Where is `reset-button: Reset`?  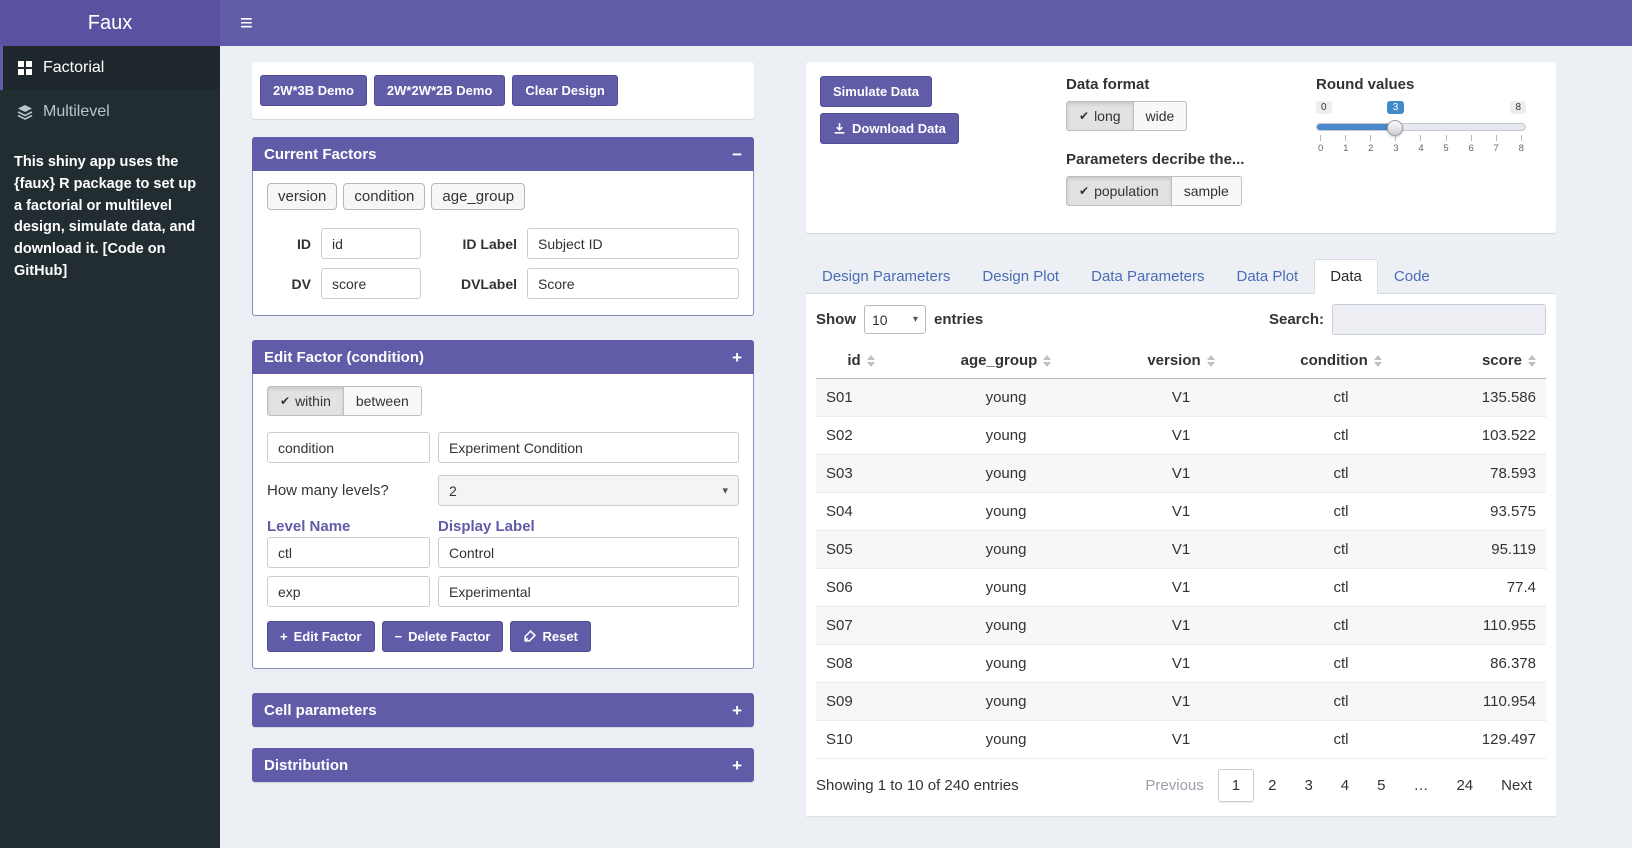 reset-button: Reset is located at coordinates (550, 636).